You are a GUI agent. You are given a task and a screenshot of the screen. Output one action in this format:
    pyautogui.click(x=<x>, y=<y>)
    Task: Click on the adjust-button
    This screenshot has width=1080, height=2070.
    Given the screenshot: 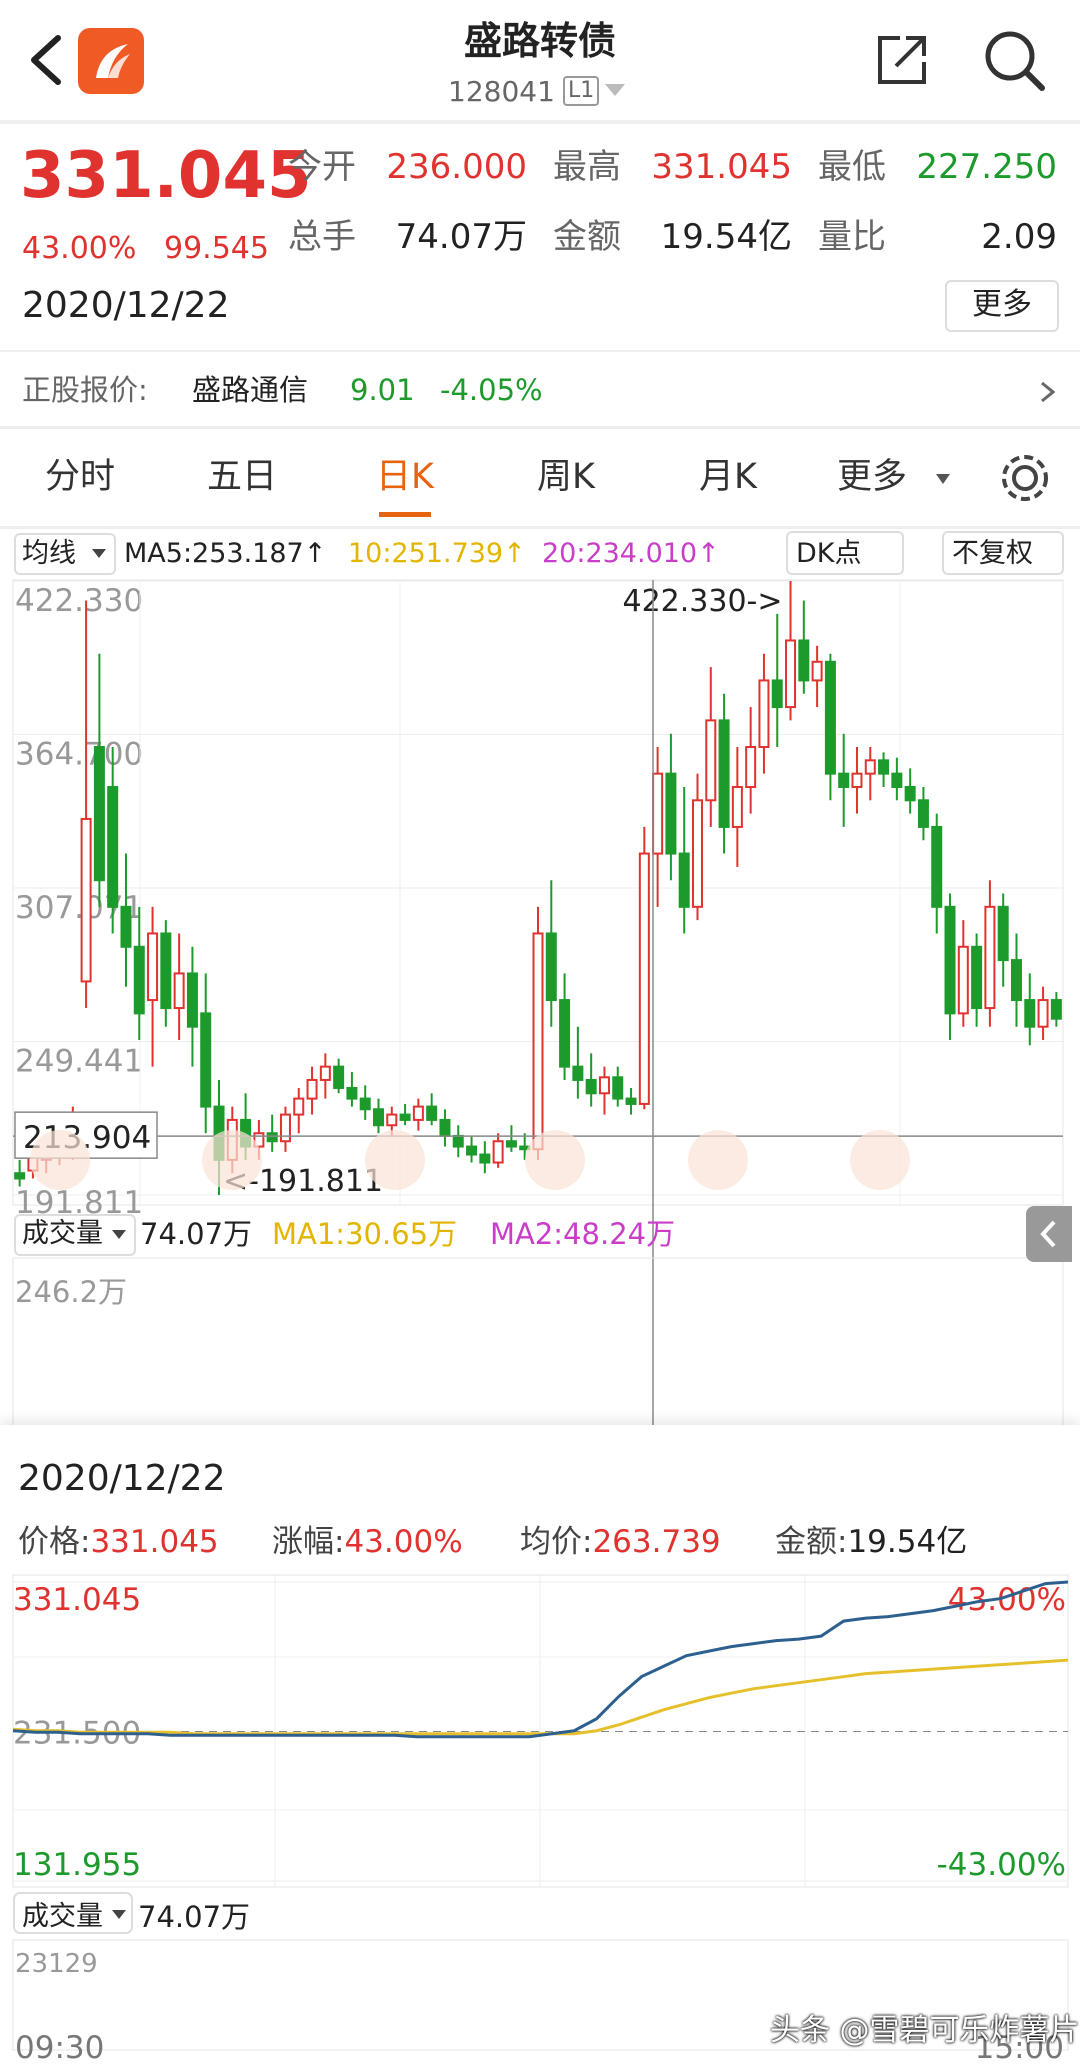 What is the action you would take?
    pyautogui.click(x=1003, y=553)
    